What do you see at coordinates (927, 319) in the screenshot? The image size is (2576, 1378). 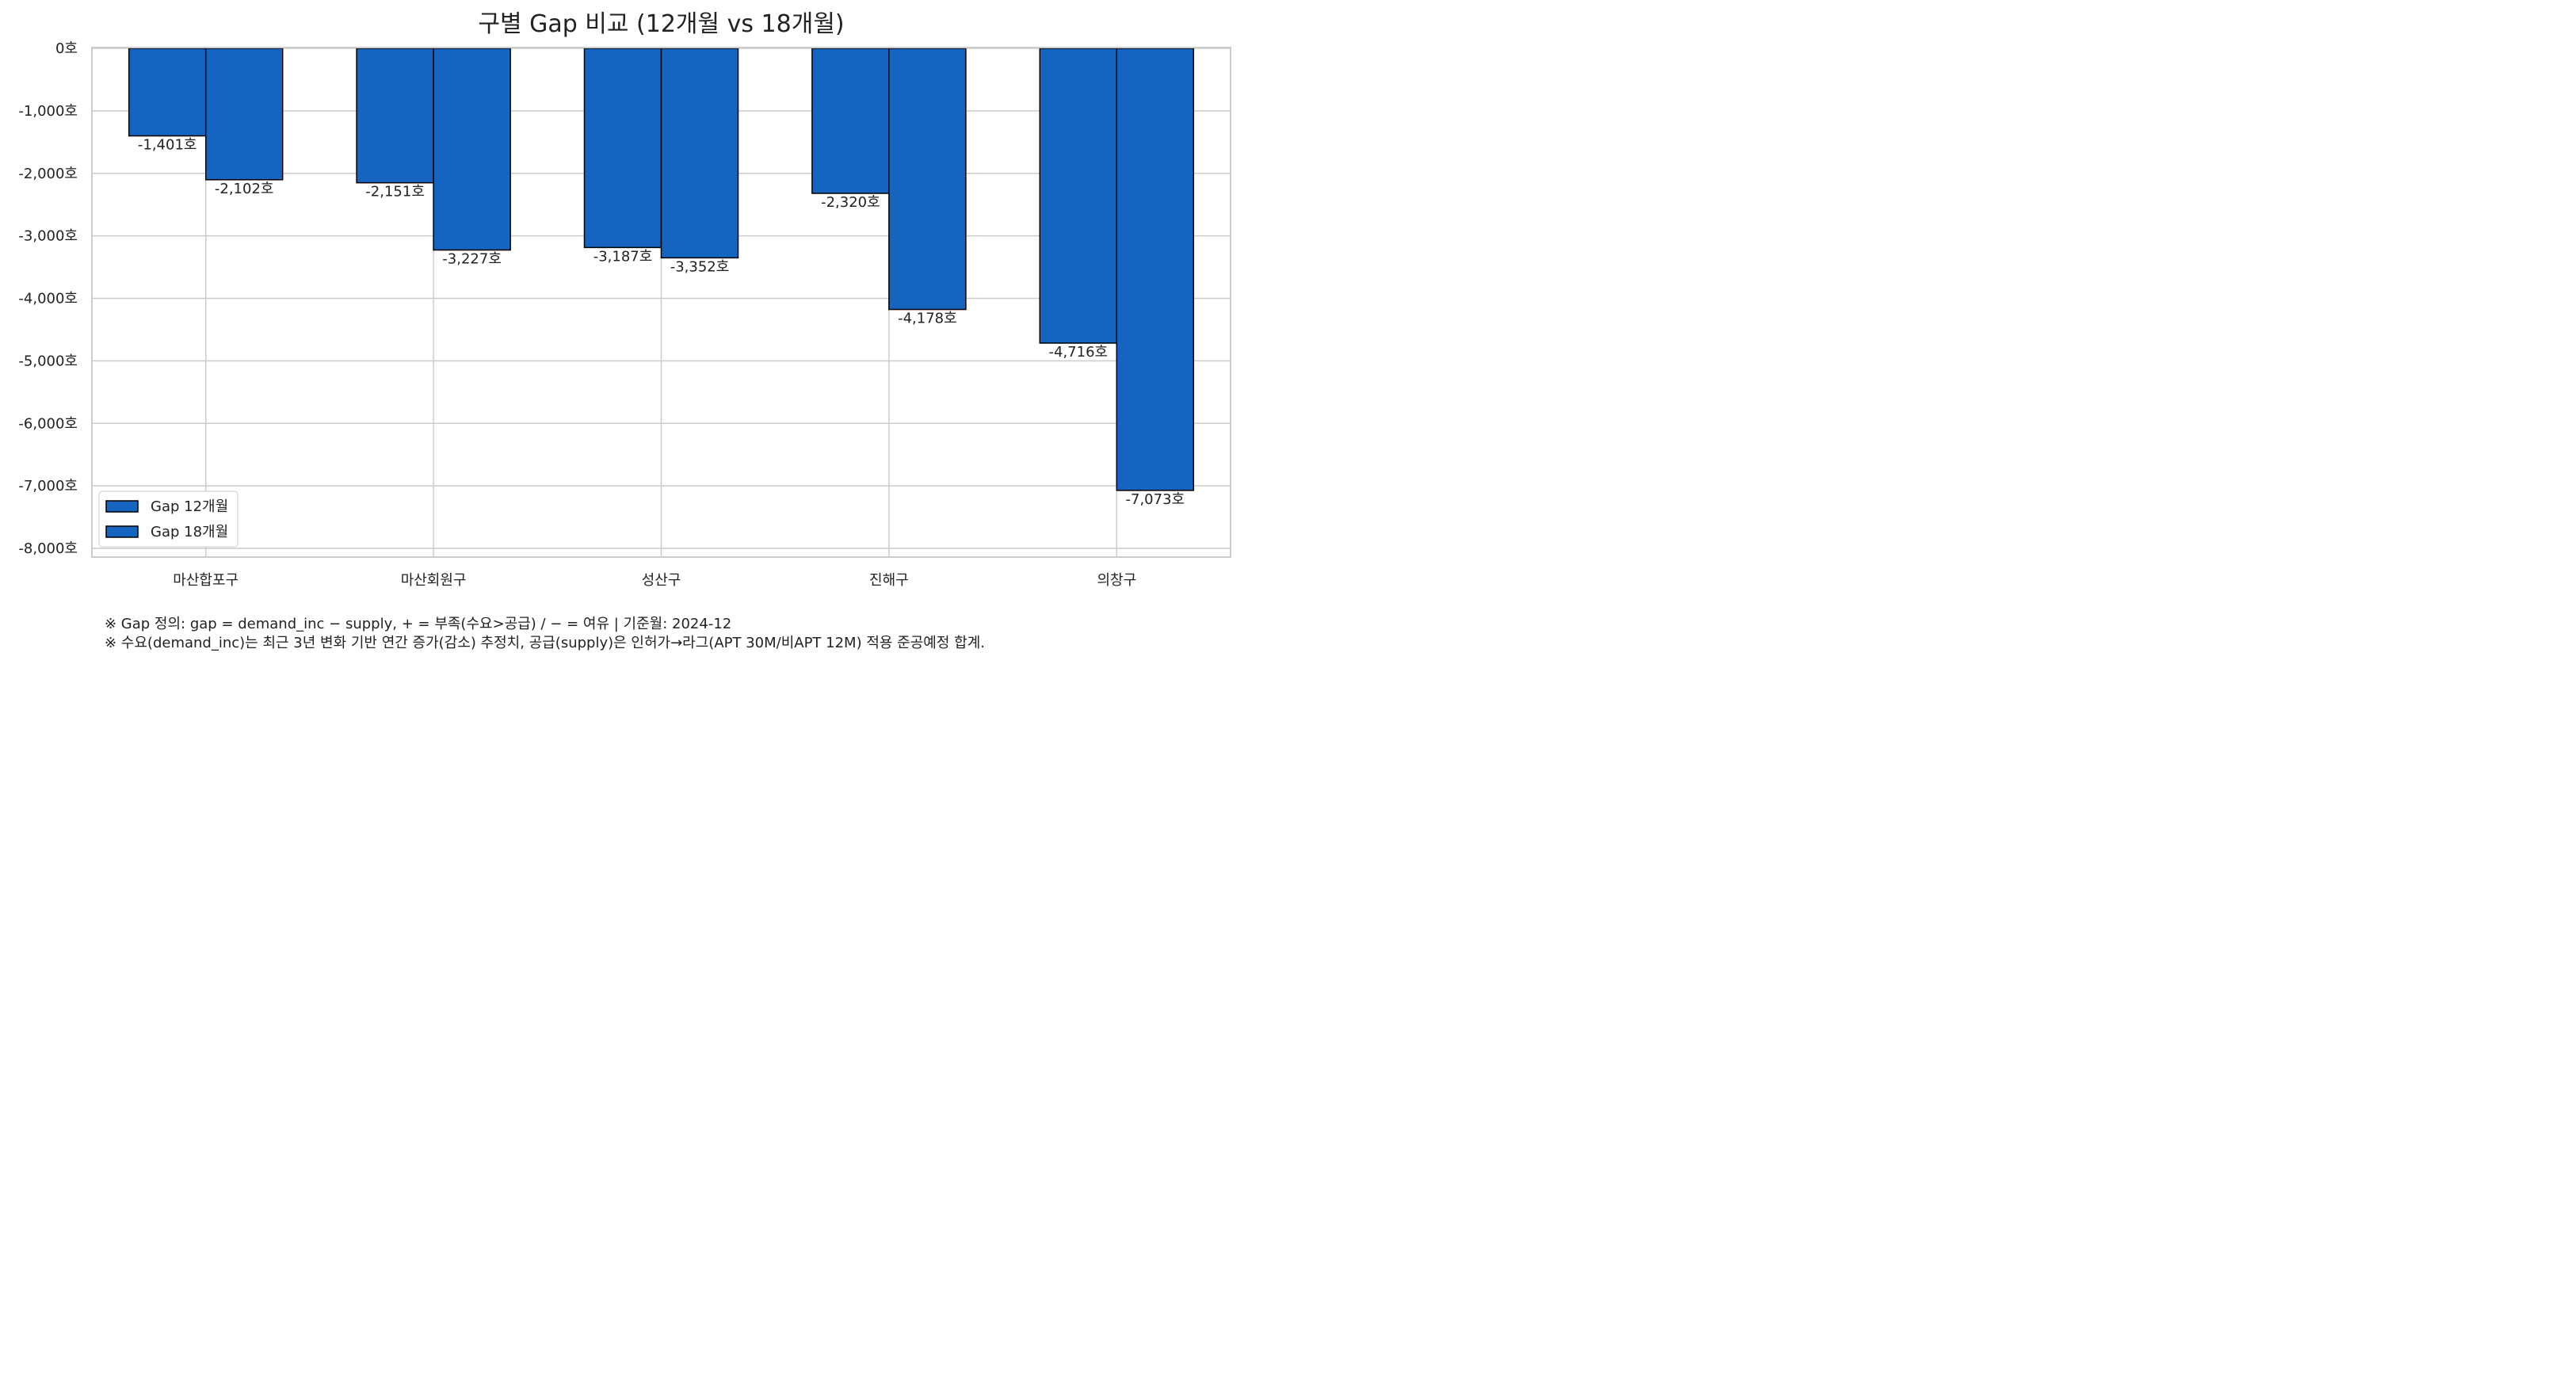 I see `data-label-18m: -4,178호` at bounding box center [927, 319].